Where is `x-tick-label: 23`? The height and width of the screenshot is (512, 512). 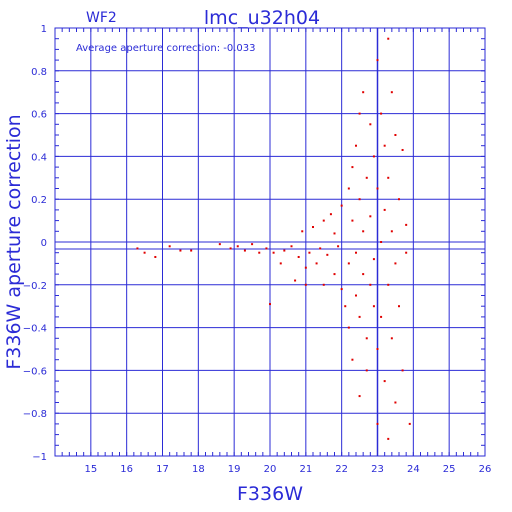
x-tick-label: 23 is located at coordinates (377, 469).